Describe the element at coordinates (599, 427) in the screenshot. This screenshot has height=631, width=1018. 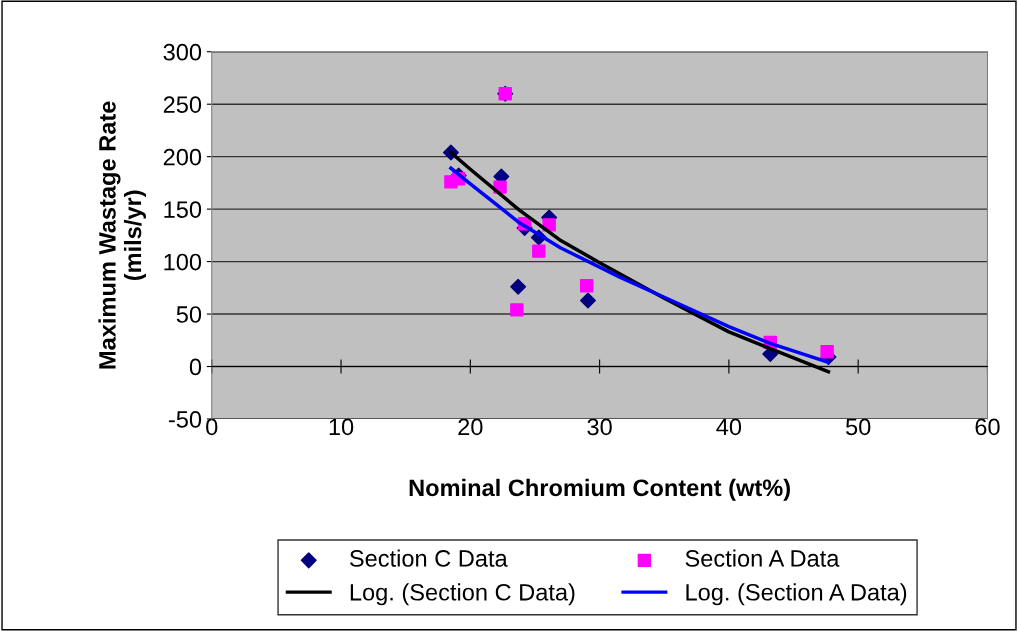
I see `x-tick-label: 30` at that location.